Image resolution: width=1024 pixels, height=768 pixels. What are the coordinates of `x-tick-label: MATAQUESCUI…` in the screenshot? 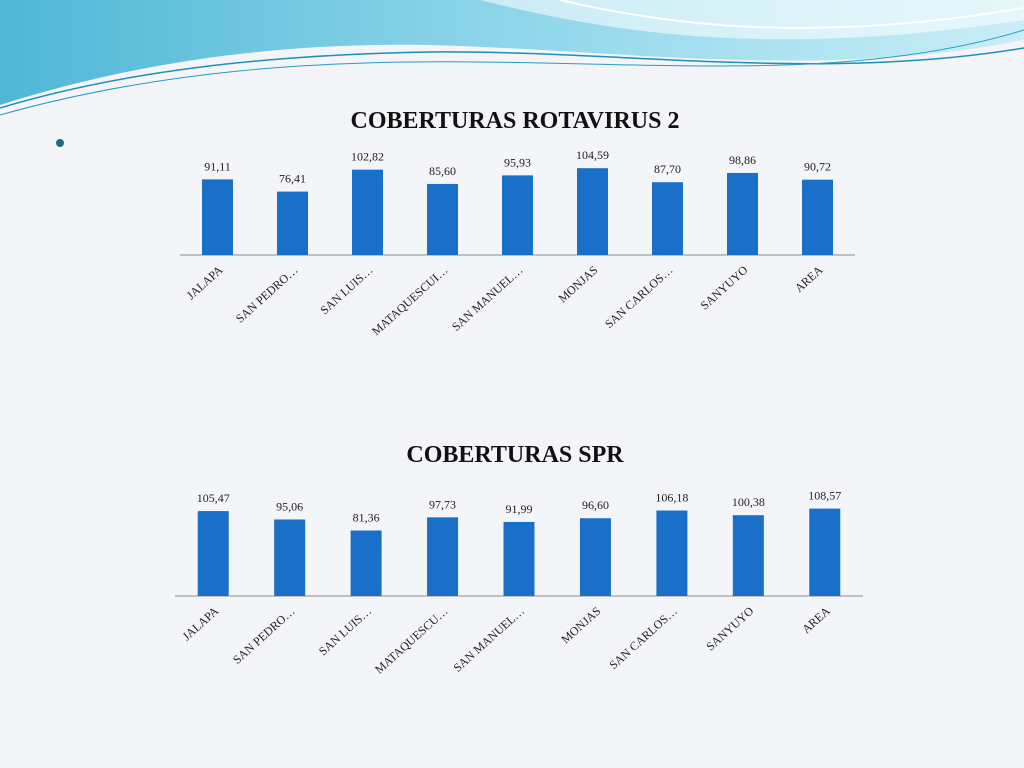 It's located at (409, 300).